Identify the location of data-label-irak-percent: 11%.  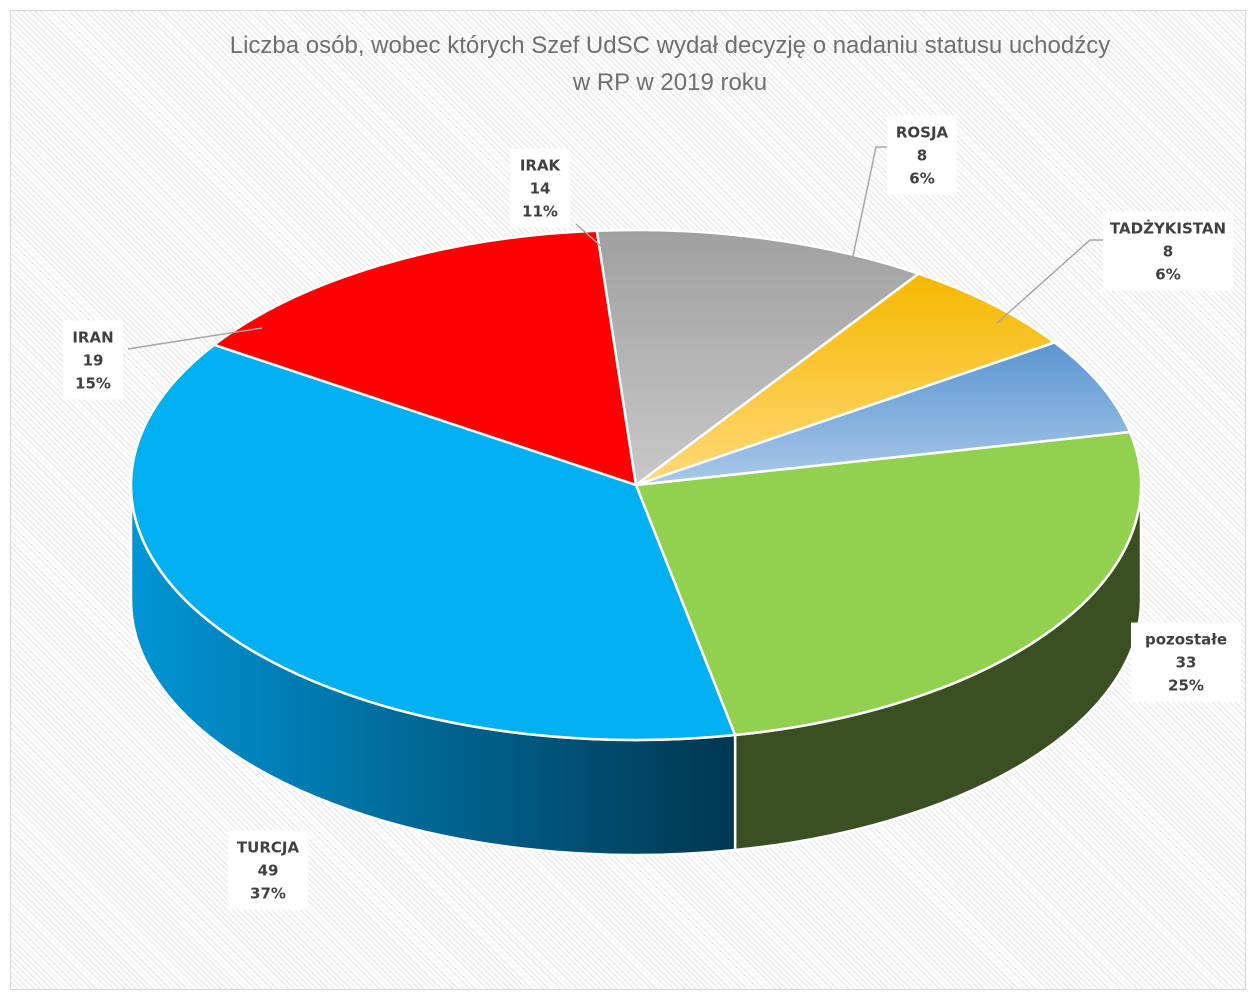
(540, 212).